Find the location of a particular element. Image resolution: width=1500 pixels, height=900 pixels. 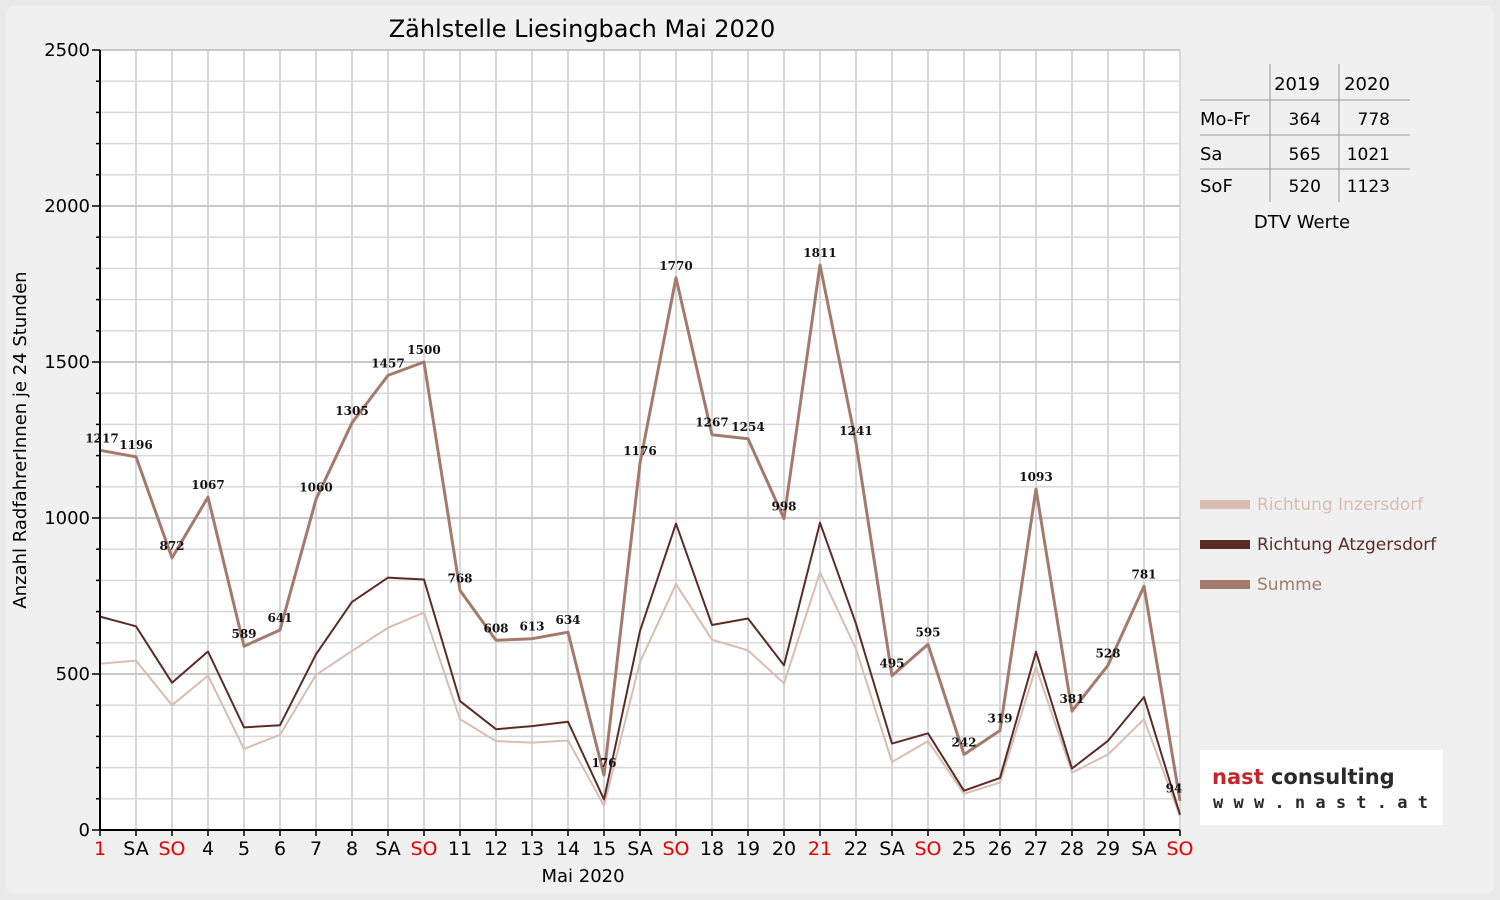

x-tick-label: 6 is located at coordinates (280, 849).